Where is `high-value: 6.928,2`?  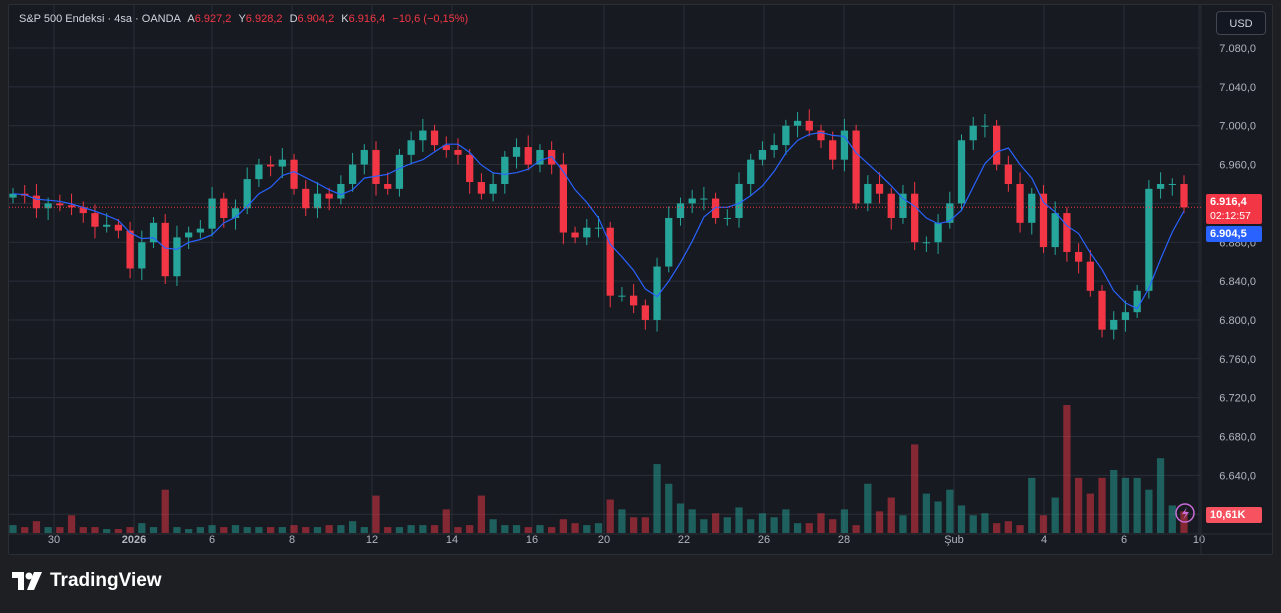
high-value: 6.928,2 is located at coordinates (264, 19).